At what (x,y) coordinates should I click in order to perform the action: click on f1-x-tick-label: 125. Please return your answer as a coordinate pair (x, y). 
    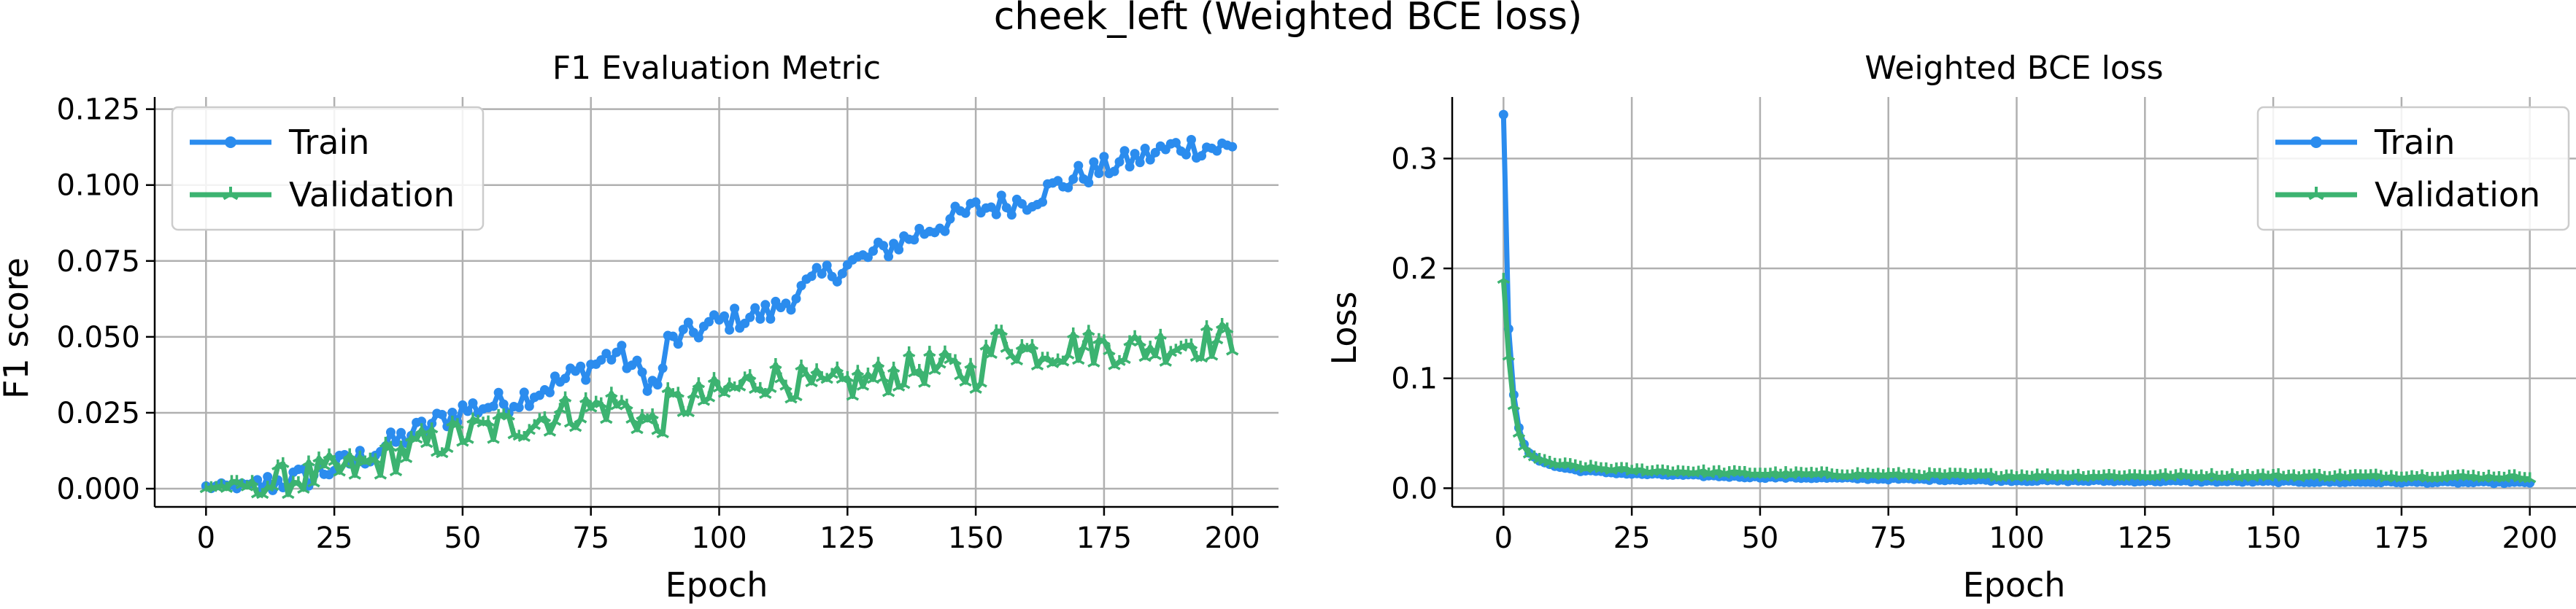
    Looking at the image, I should click on (847, 538).